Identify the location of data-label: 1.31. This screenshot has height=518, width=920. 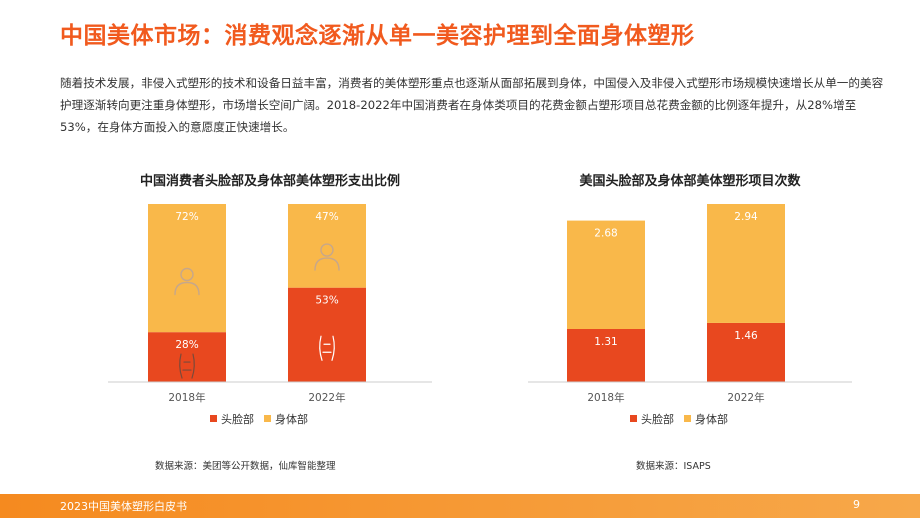
(605, 342).